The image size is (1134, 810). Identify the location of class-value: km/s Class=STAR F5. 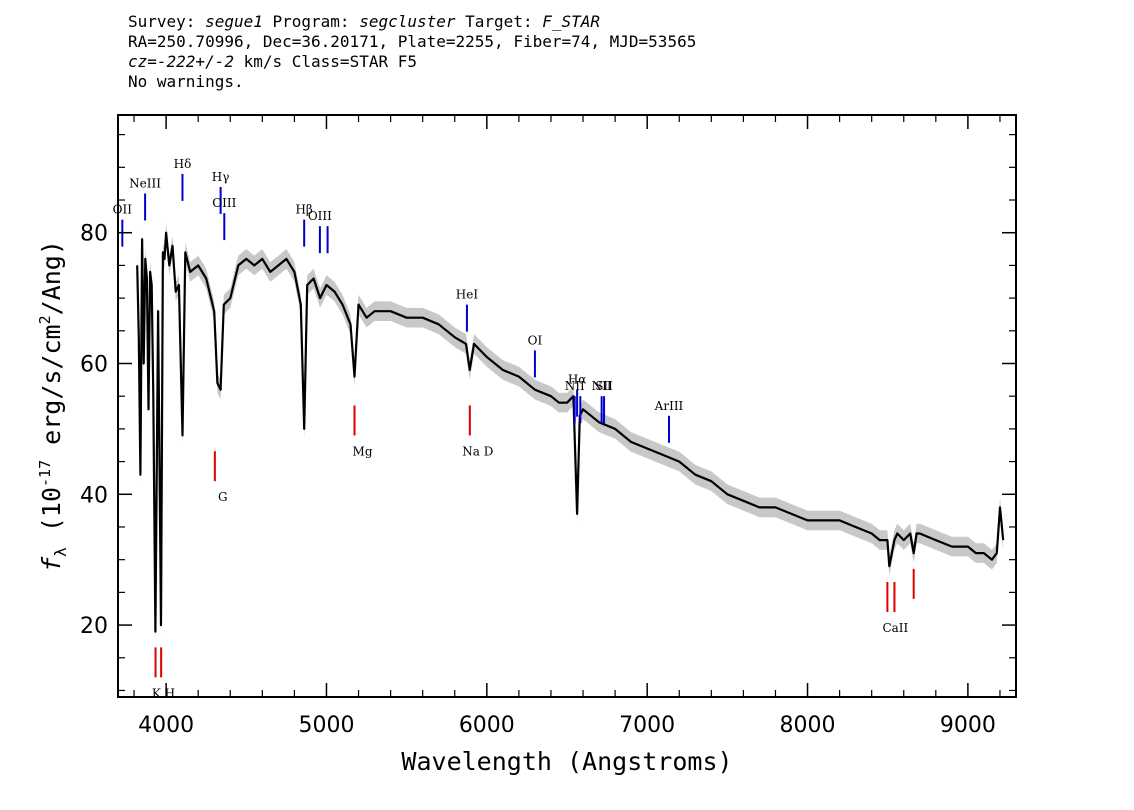
(325, 61).